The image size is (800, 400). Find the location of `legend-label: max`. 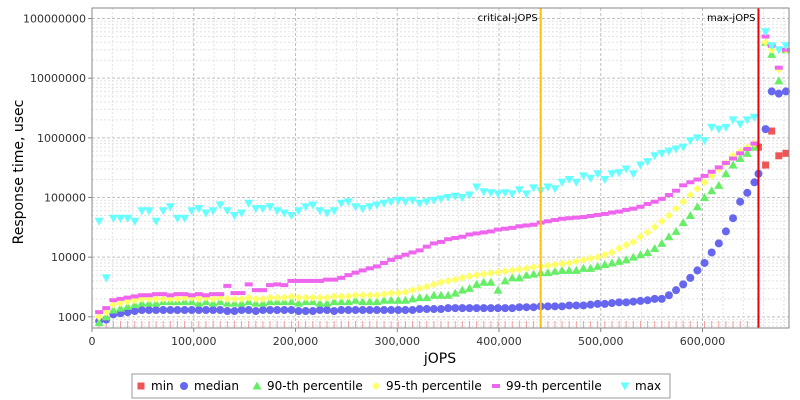

legend-label: max is located at coordinates (648, 386).